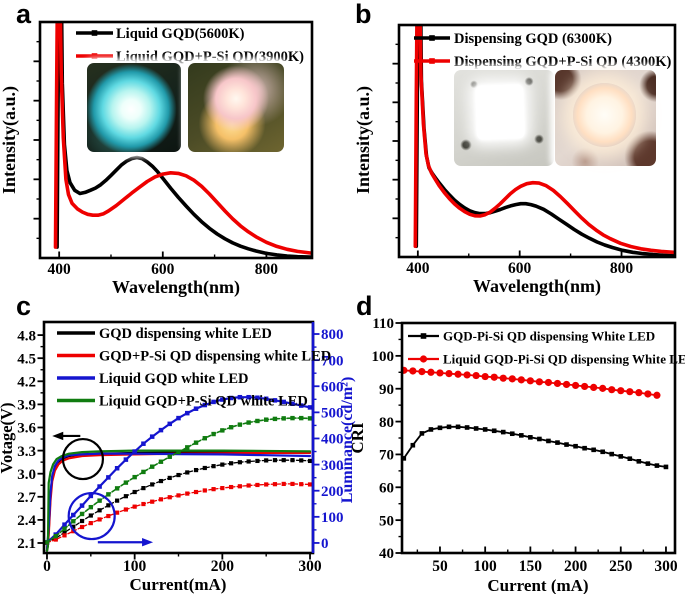  Describe the element at coordinates (332, 466) in the screenshot. I see `right-y-tick-label: 300` at that location.